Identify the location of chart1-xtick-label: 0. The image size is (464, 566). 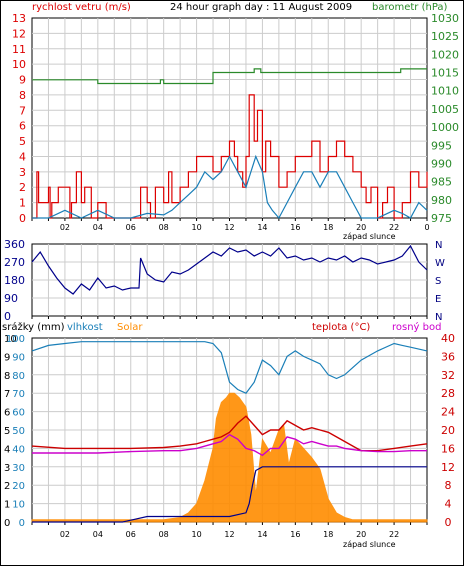
(426, 227).